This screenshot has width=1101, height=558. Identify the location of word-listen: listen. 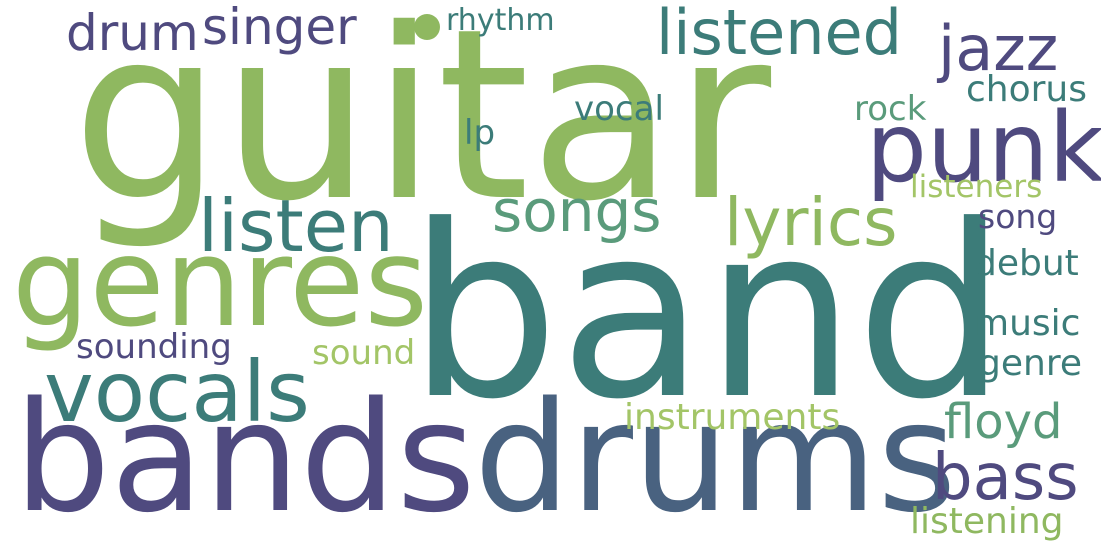
(296, 226).